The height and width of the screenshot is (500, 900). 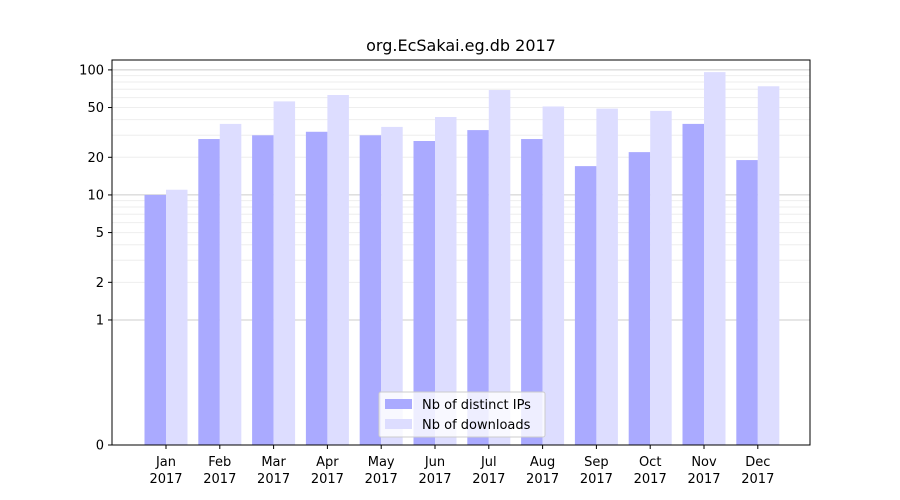 What do you see at coordinates (273, 462) in the screenshot?
I see `x-tick-label-month: Mar` at bounding box center [273, 462].